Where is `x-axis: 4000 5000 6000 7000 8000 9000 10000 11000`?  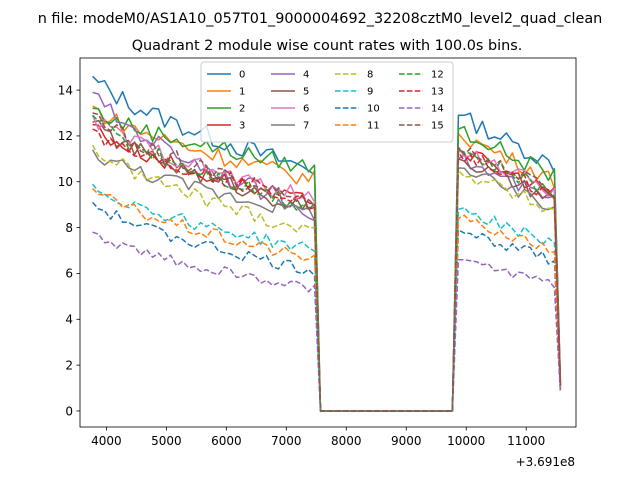
x-axis: 4000 5000 6000 7000 8000 9000 10000 11000 is located at coordinates (318, 437).